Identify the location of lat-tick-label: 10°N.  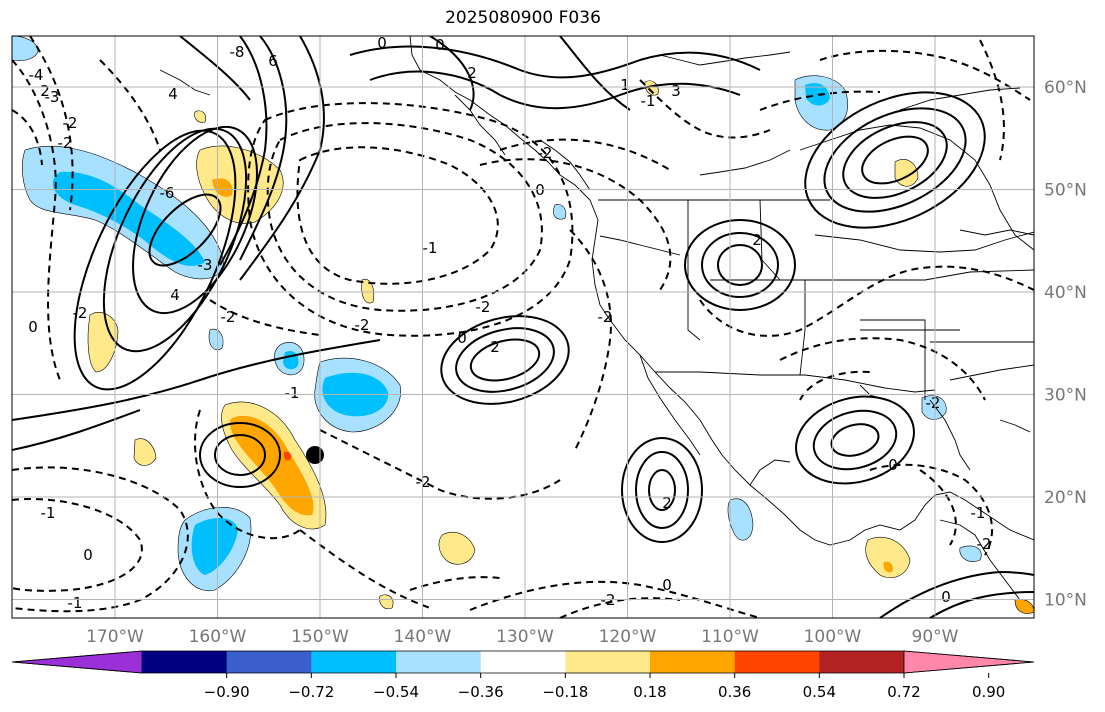
(1065, 601).